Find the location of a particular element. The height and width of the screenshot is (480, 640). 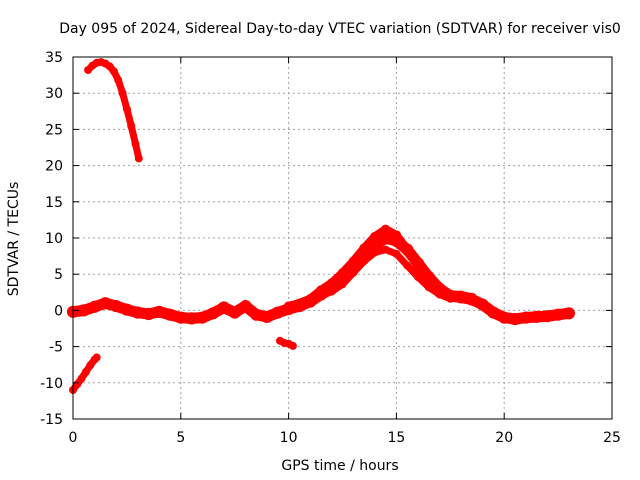

y-tick-label: 15 is located at coordinates (54, 203).